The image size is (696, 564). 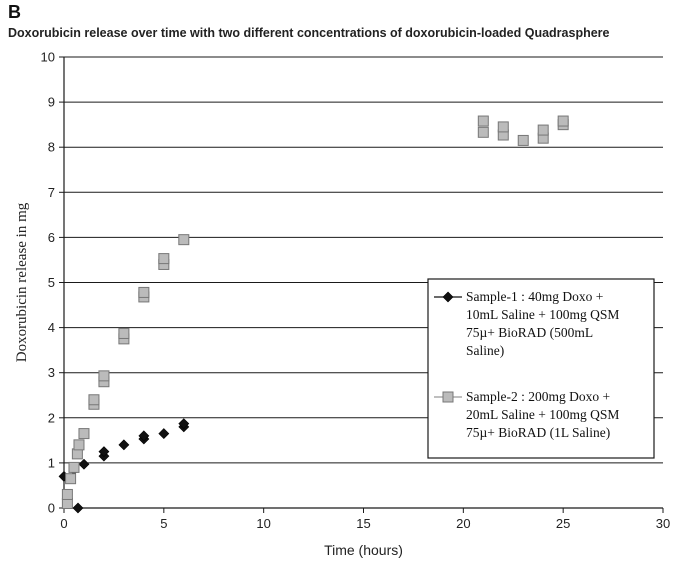 What do you see at coordinates (51, 417) in the screenshot?
I see `y-tick-label: 2` at bounding box center [51, 417].